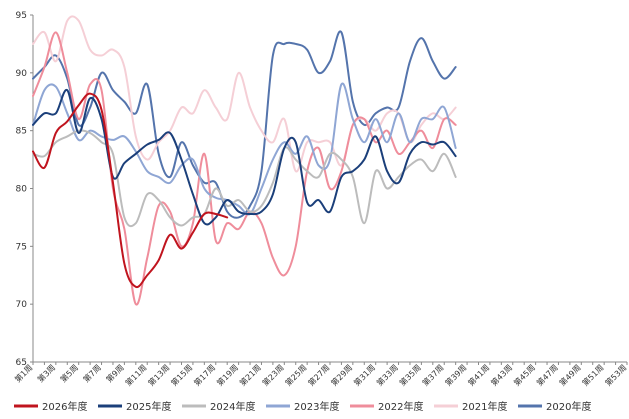 This screenshot has height=419, width=629. Describe the element at coordinates (22, 190) in the screenshot. I see `y-tick-label: 80` at that location.